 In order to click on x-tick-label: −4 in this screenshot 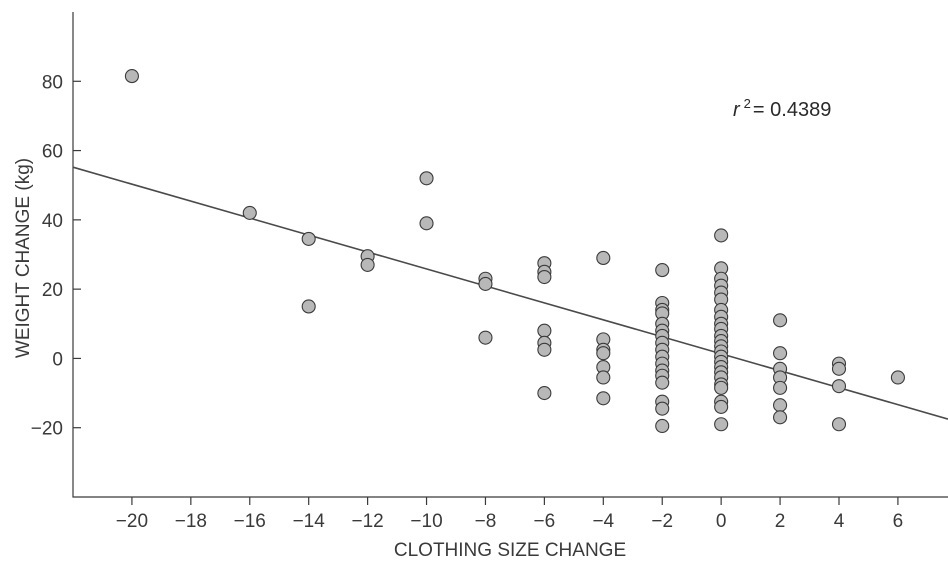, I will do `click(603, 521)`.